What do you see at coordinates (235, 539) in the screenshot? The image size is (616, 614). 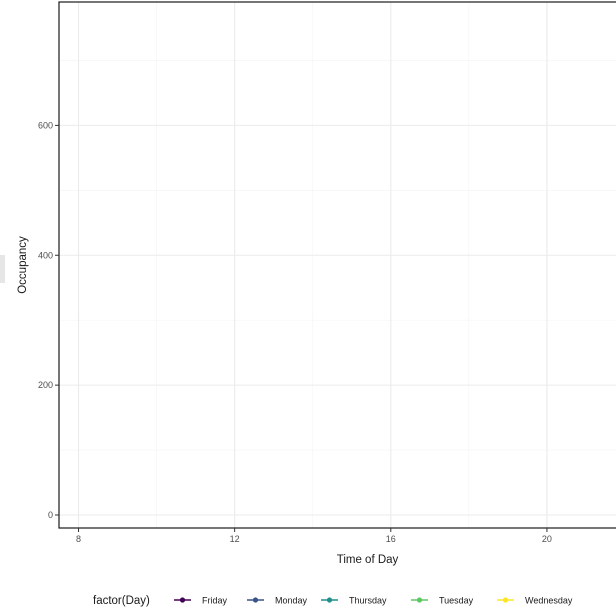 I see `x-tick-label: 12` at bounding box center [235, 539].